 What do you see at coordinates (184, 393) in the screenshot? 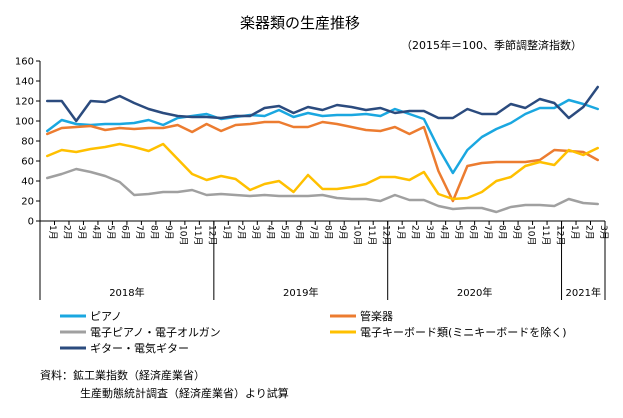
I see `source-line-2: 生産動態統計調査（経済産業省）より試算` at bounding box center [184, 393].